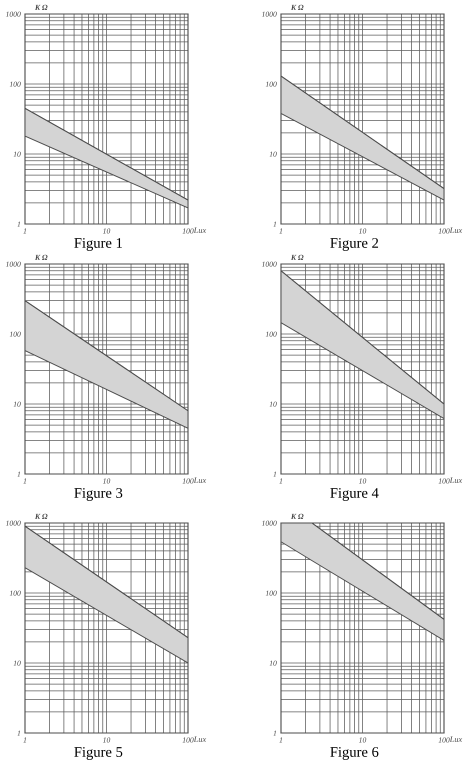 This screenshot has height=768, width=469. What do you see at coordinates (98, 244) in the screenshot?
I see `text: Figure 1` at bounding box center [98, 244].